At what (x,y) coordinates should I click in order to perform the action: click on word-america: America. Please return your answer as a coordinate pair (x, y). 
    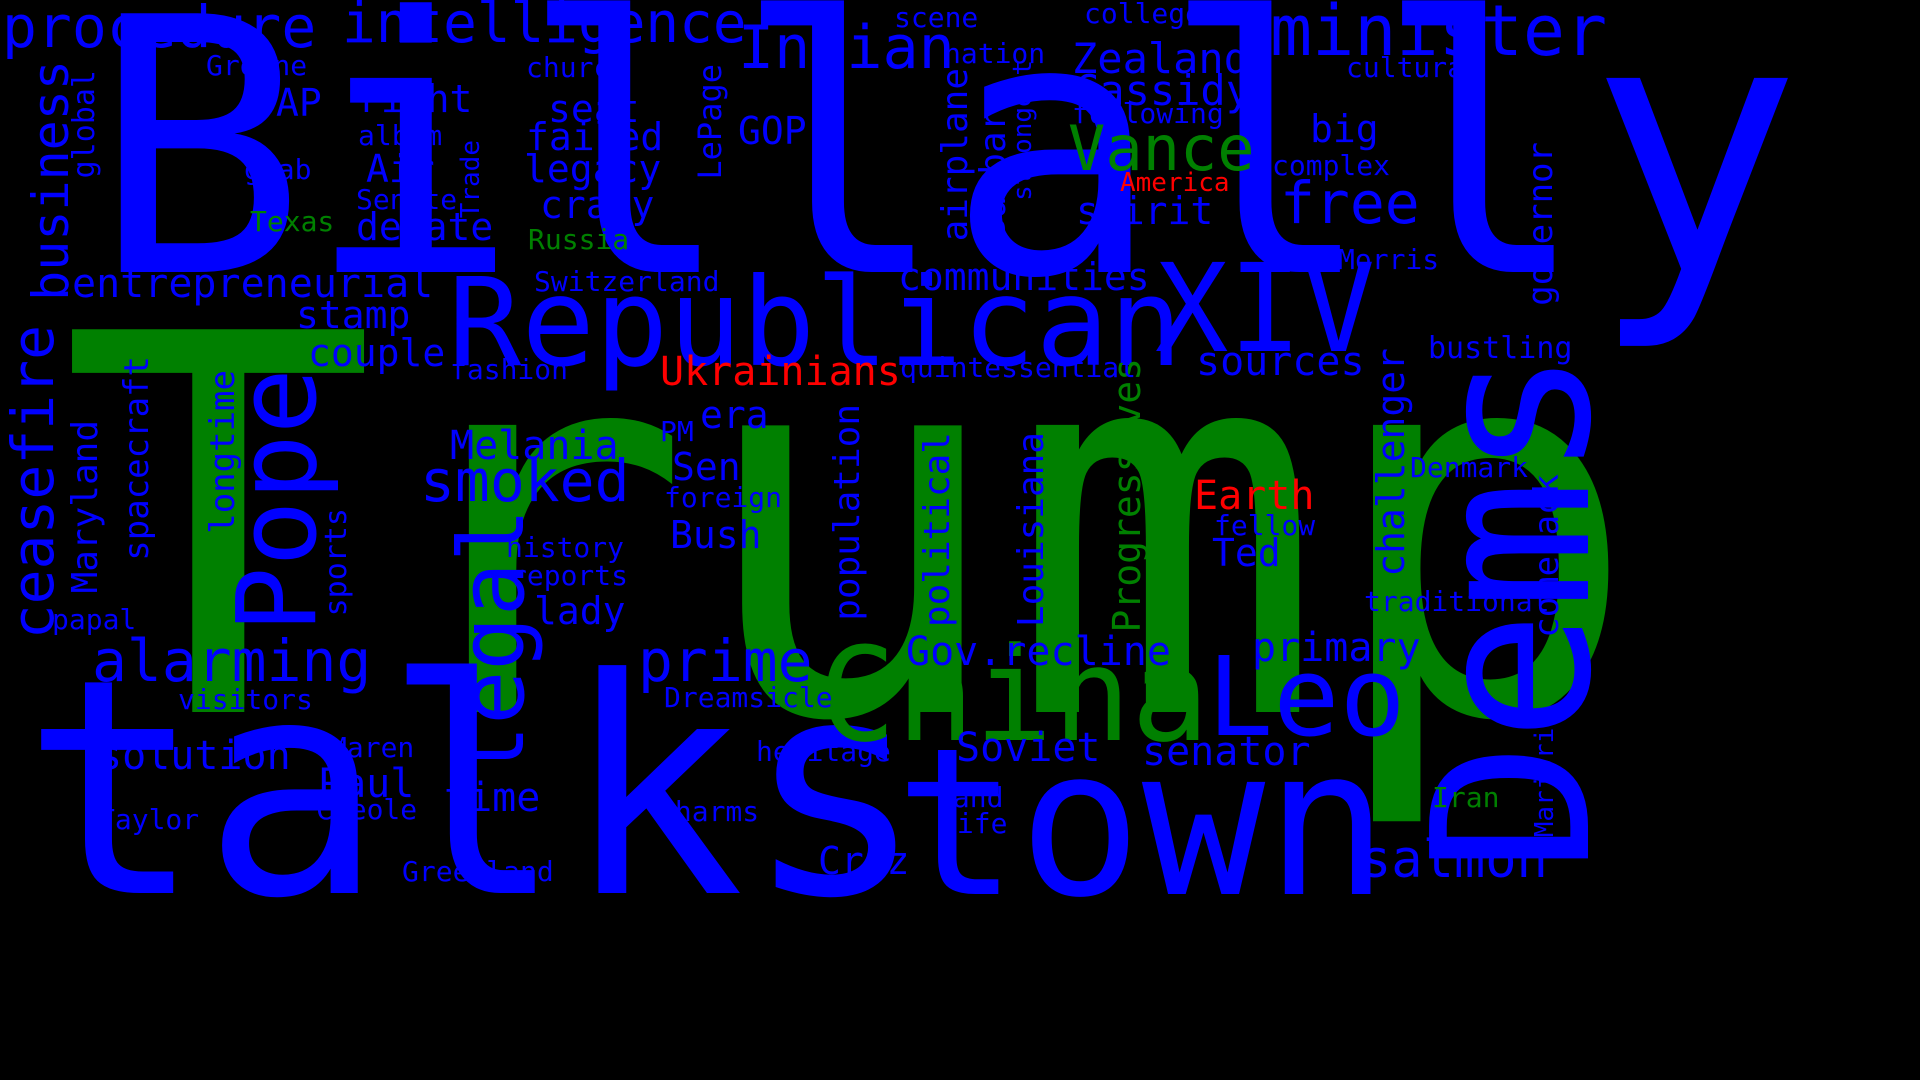
    Looking at the image, I should click on (1175, 183).